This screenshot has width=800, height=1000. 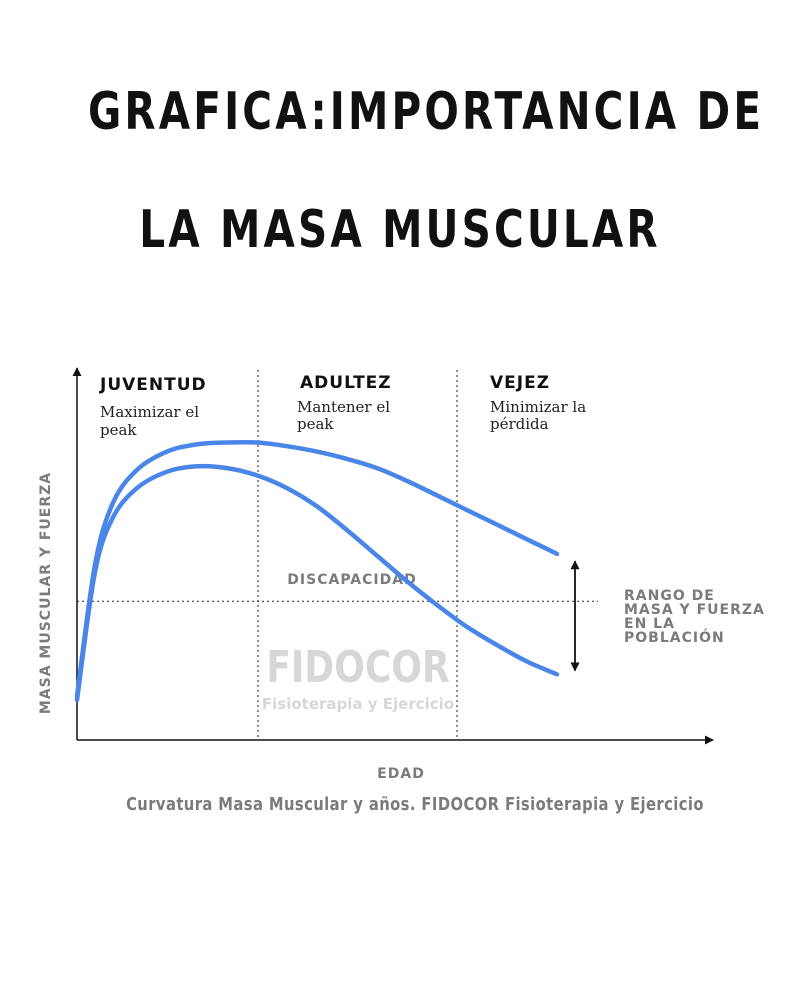 I want to click on section-title-juventud: JUVENTUD, so click(x=153, y=385).